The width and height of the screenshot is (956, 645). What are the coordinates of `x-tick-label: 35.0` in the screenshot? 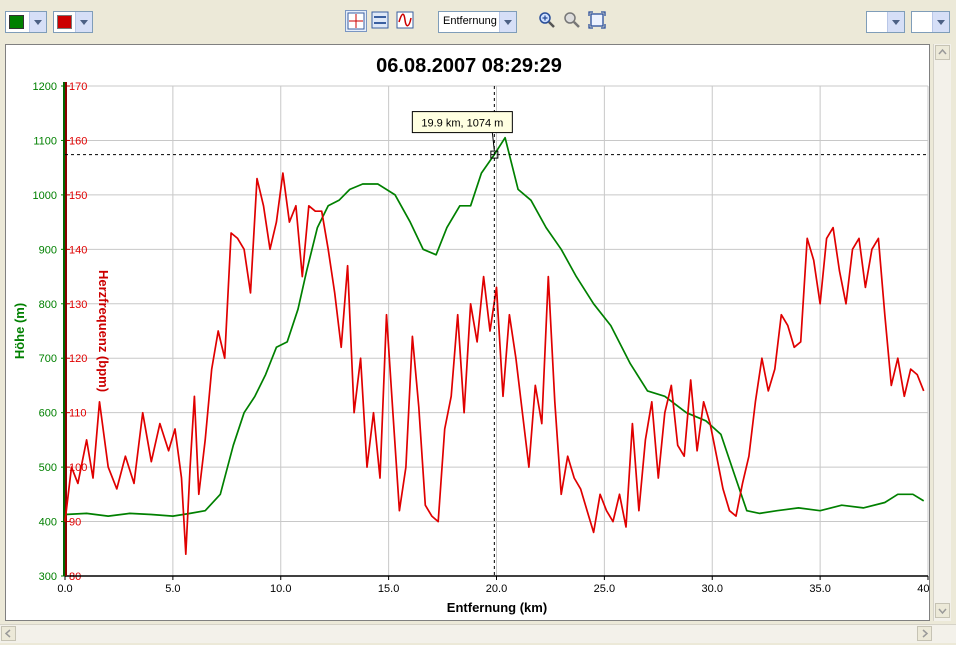 It's located at (819, 589).